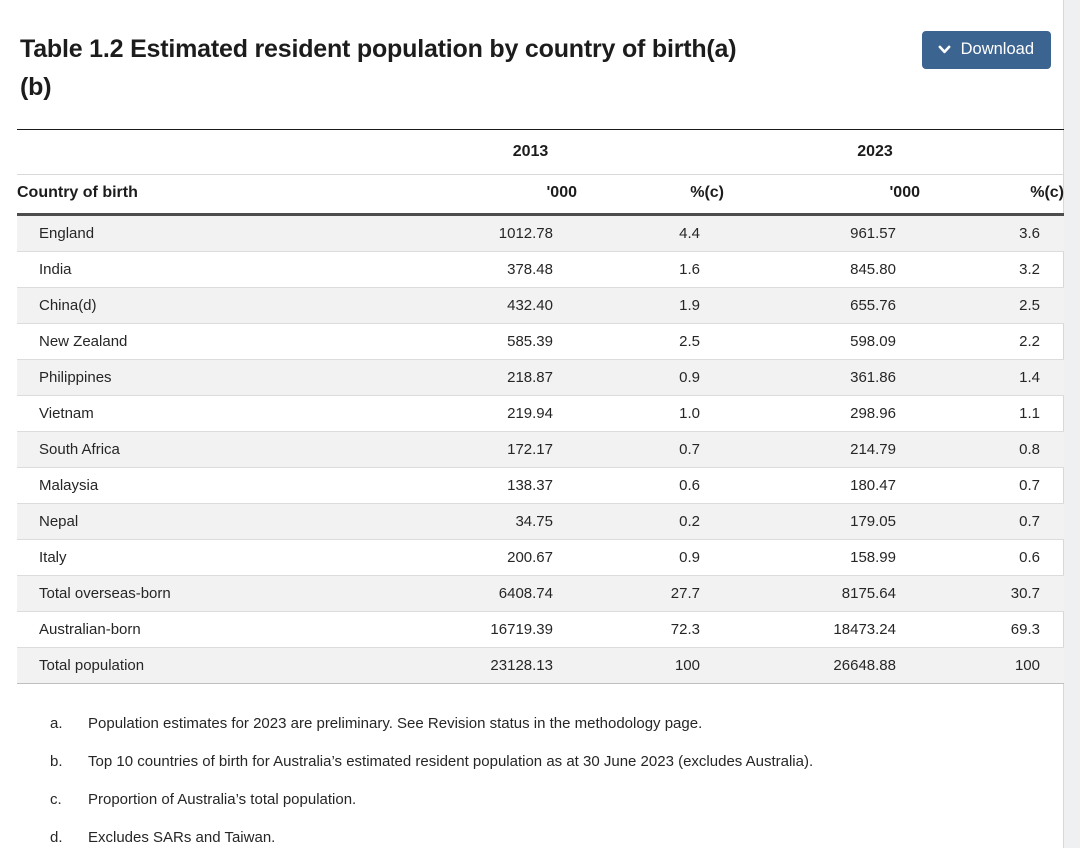 This screenshot has height=848, width=1080. Describe the element at coordinates (650, 629) in the screenshot. I see `value-2013-pct: 72.3` at that location.